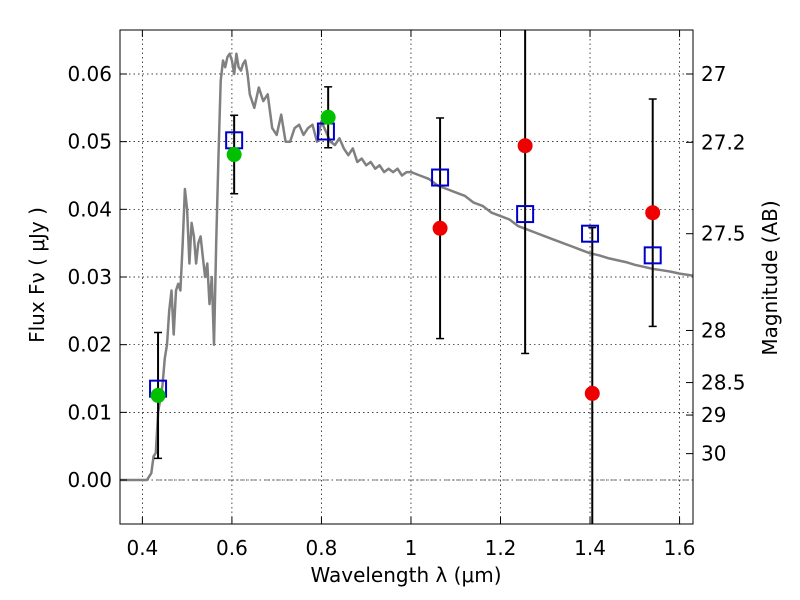  What do you see at coordinates (680, 548) in the screenshot?
I see `x-tick-label: 1.6` at bounding box center [680, 548].